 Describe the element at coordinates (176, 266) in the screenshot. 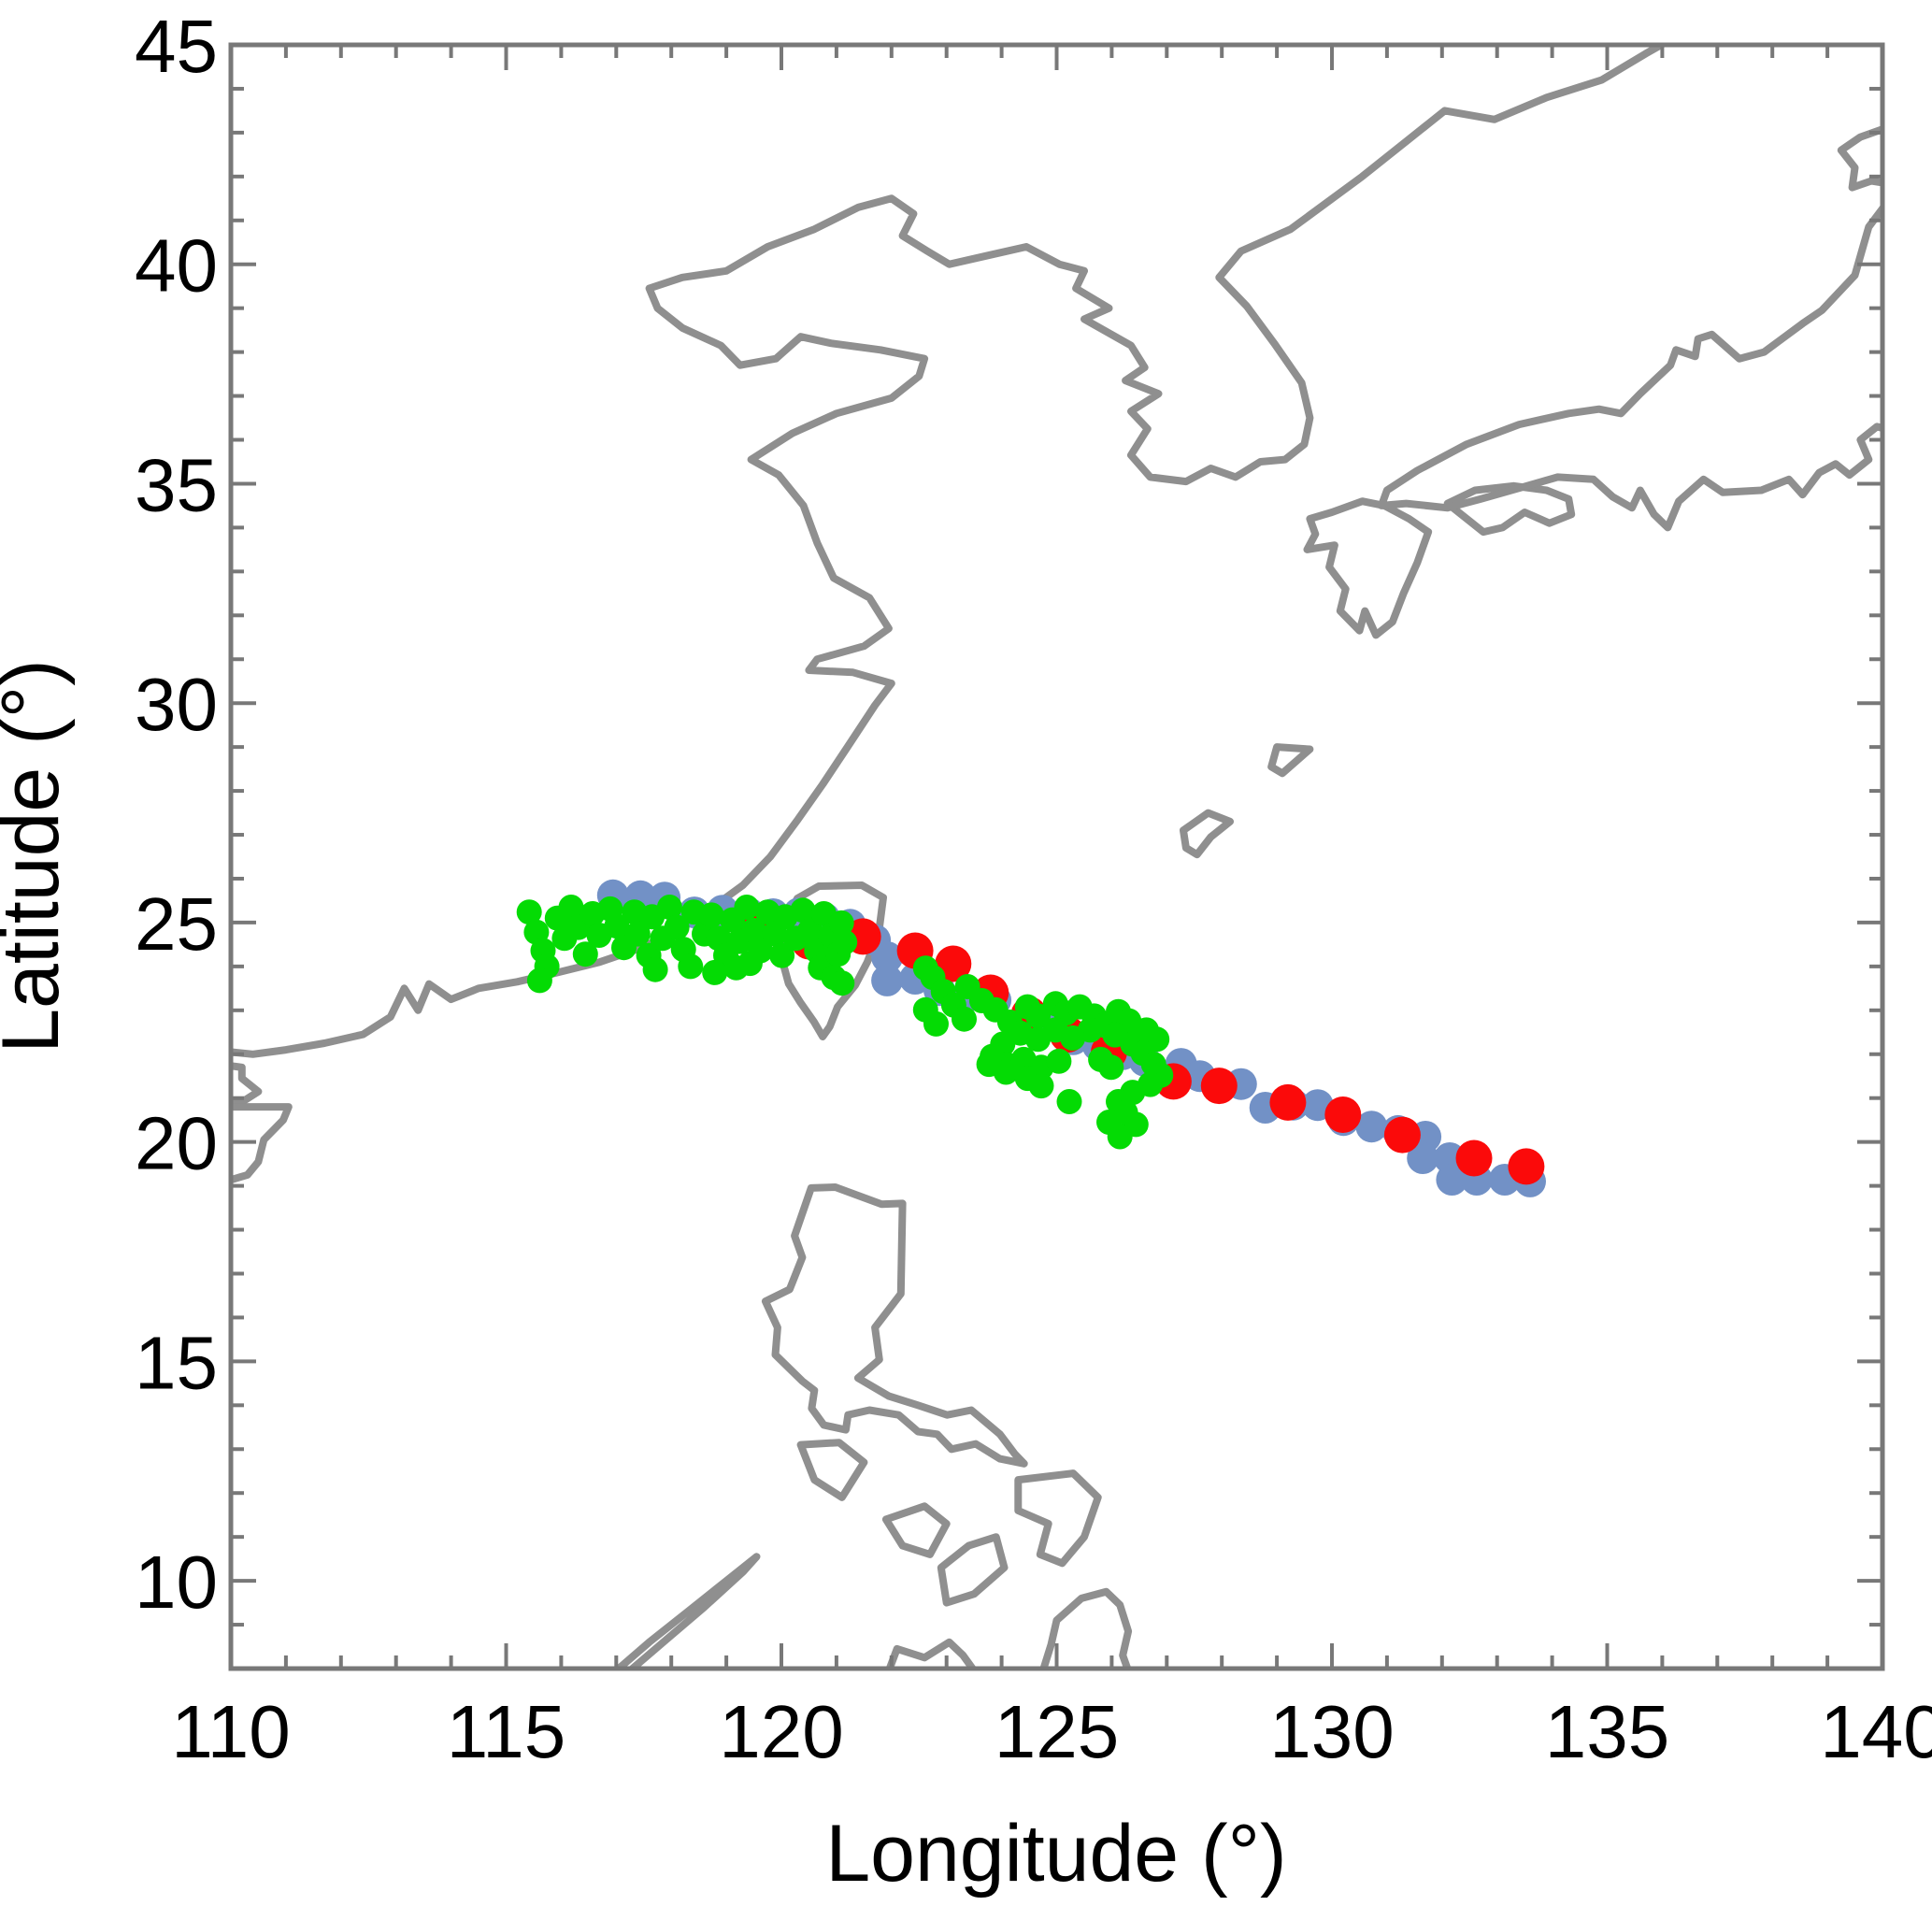

I see `y-tick-label: 40` at that location.